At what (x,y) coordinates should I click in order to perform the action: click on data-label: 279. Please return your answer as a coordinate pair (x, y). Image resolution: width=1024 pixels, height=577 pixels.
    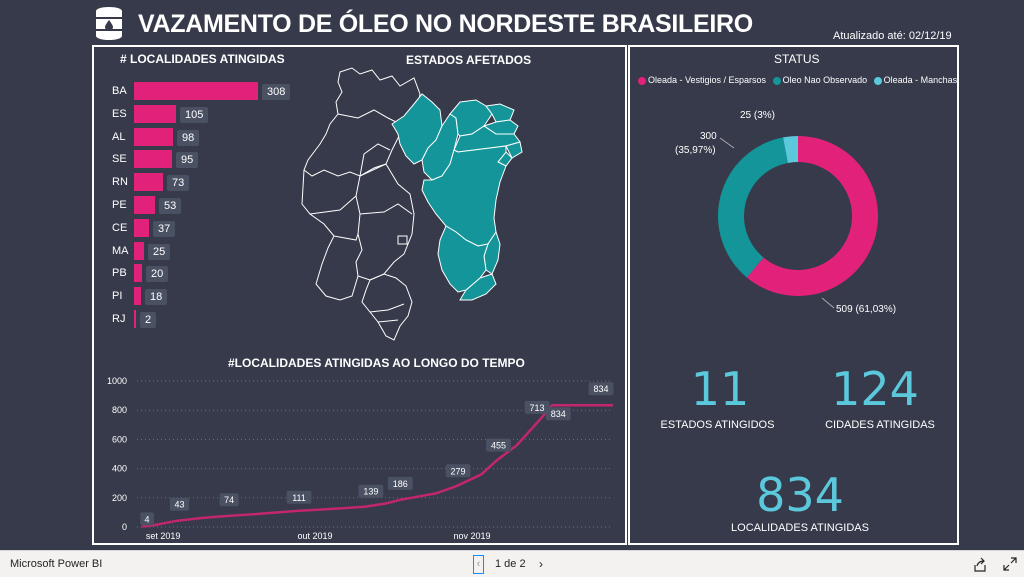
    Looking at the image, I should click on (458, 471).